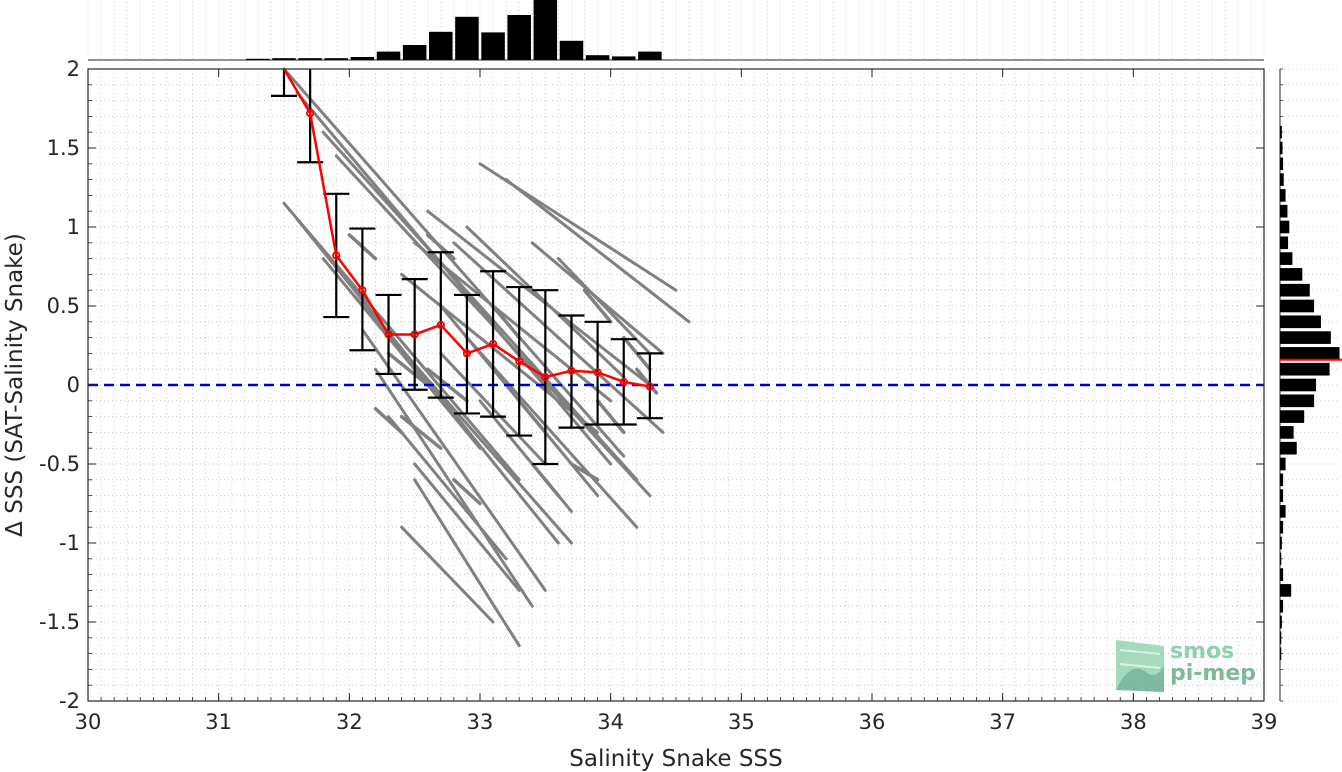  What do you see at coordinates (218, 722) in the screenshot?
I see `x-tick-label: 31` at bounding box center [218, 722].